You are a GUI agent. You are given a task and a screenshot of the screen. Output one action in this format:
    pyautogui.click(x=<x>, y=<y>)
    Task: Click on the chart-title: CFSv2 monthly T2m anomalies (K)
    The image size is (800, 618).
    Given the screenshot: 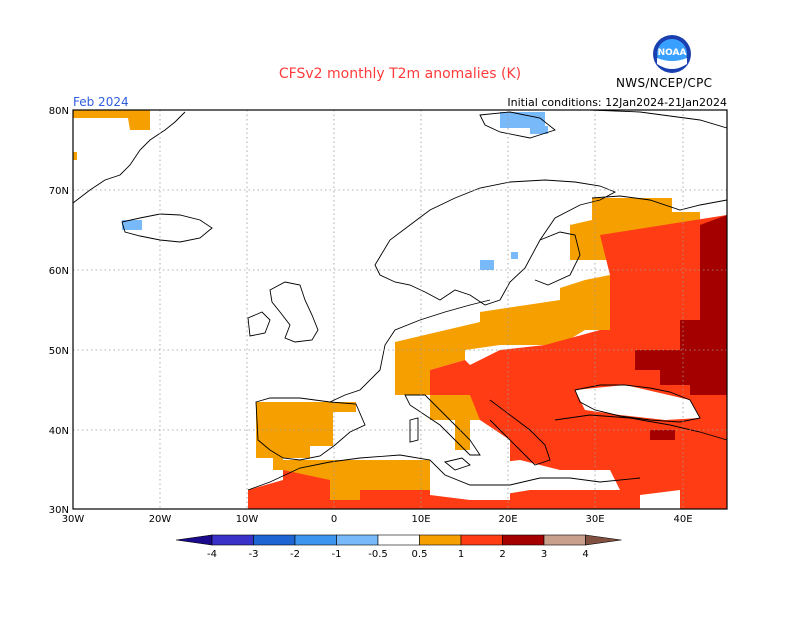 What is the action you would take?
    pyautogui.click(x=400, y=74)
    